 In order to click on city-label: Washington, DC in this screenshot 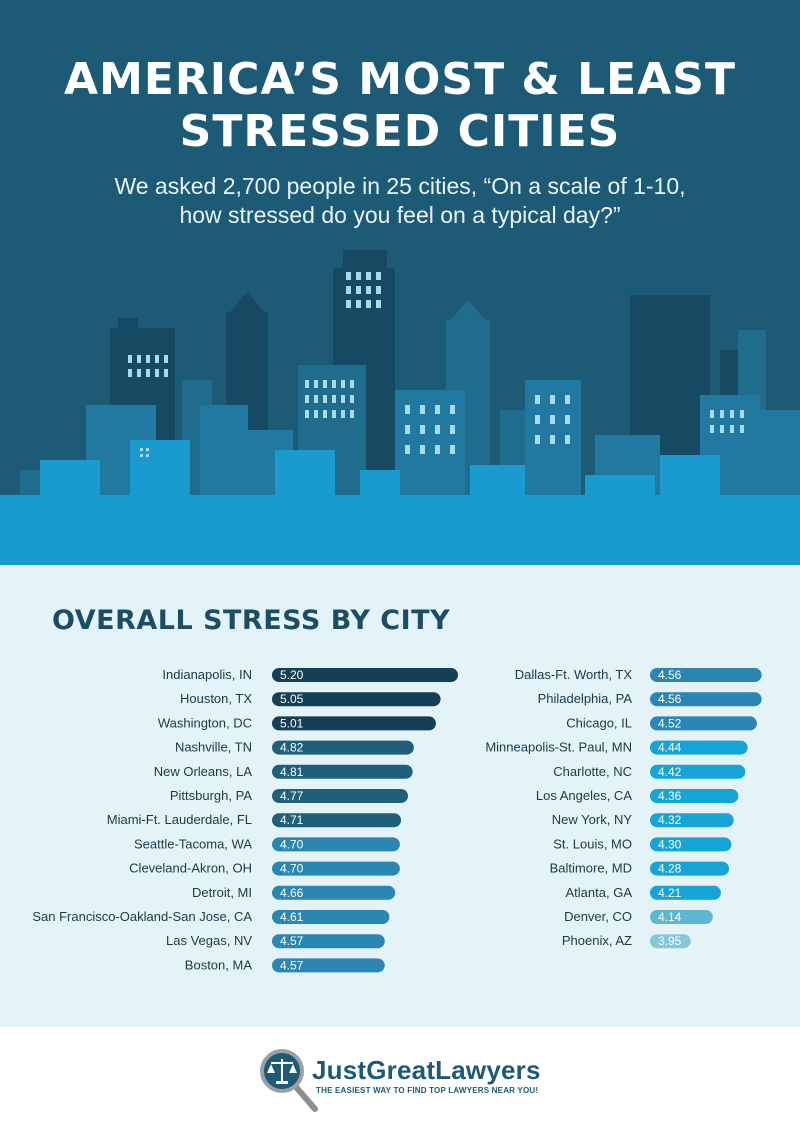, I will do `click(205, 722)`.